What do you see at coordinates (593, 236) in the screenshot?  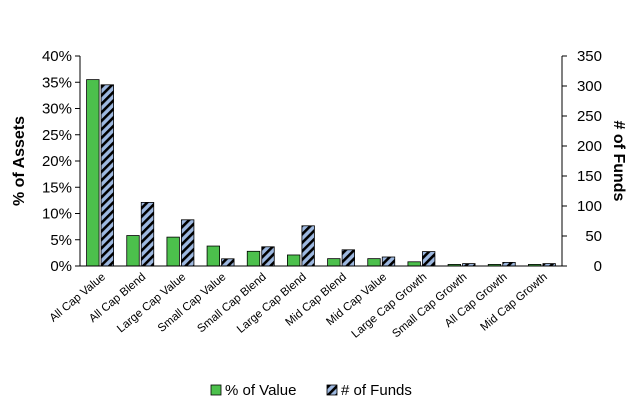 I see `right-tick-label: 50` at bounding box center [593, 236].